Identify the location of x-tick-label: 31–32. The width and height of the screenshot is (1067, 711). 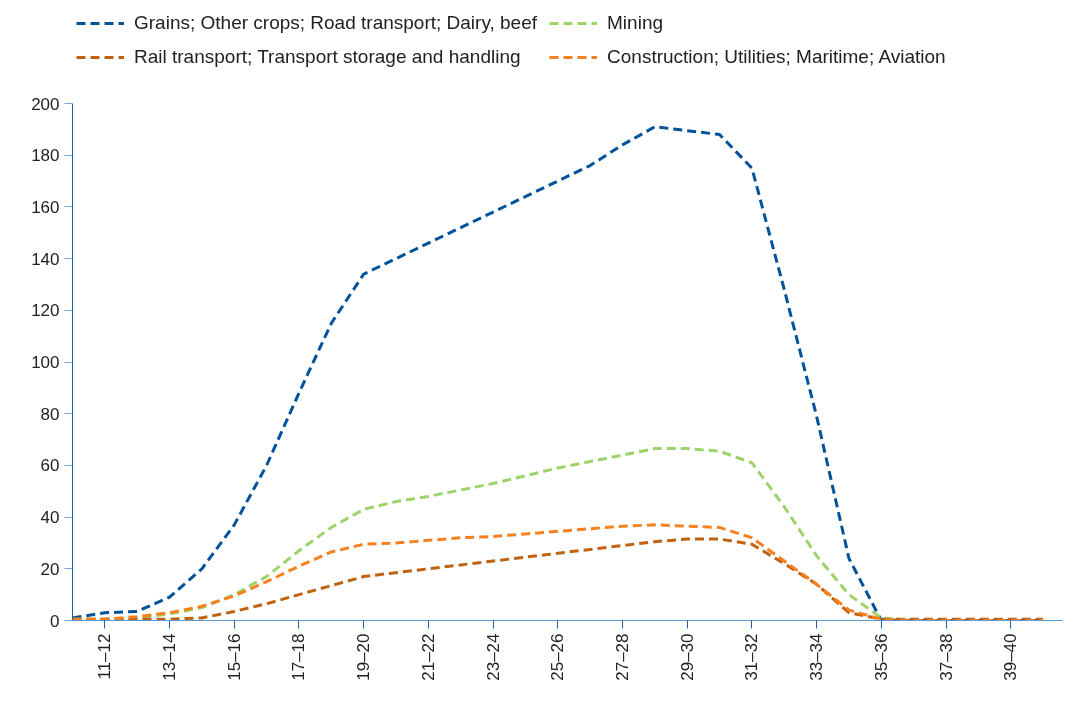
(752, 657).